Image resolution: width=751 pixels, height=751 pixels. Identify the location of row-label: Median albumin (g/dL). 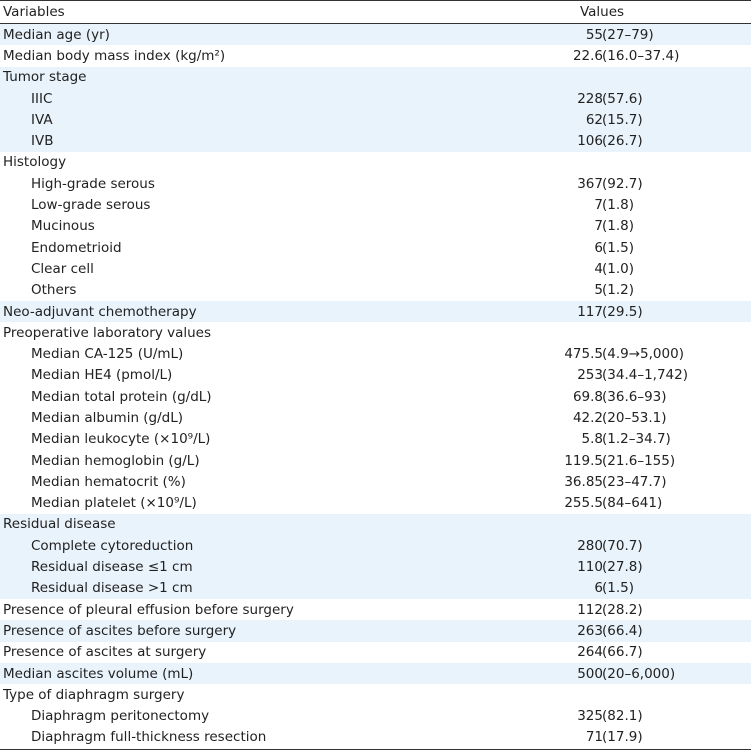
(107, 417).